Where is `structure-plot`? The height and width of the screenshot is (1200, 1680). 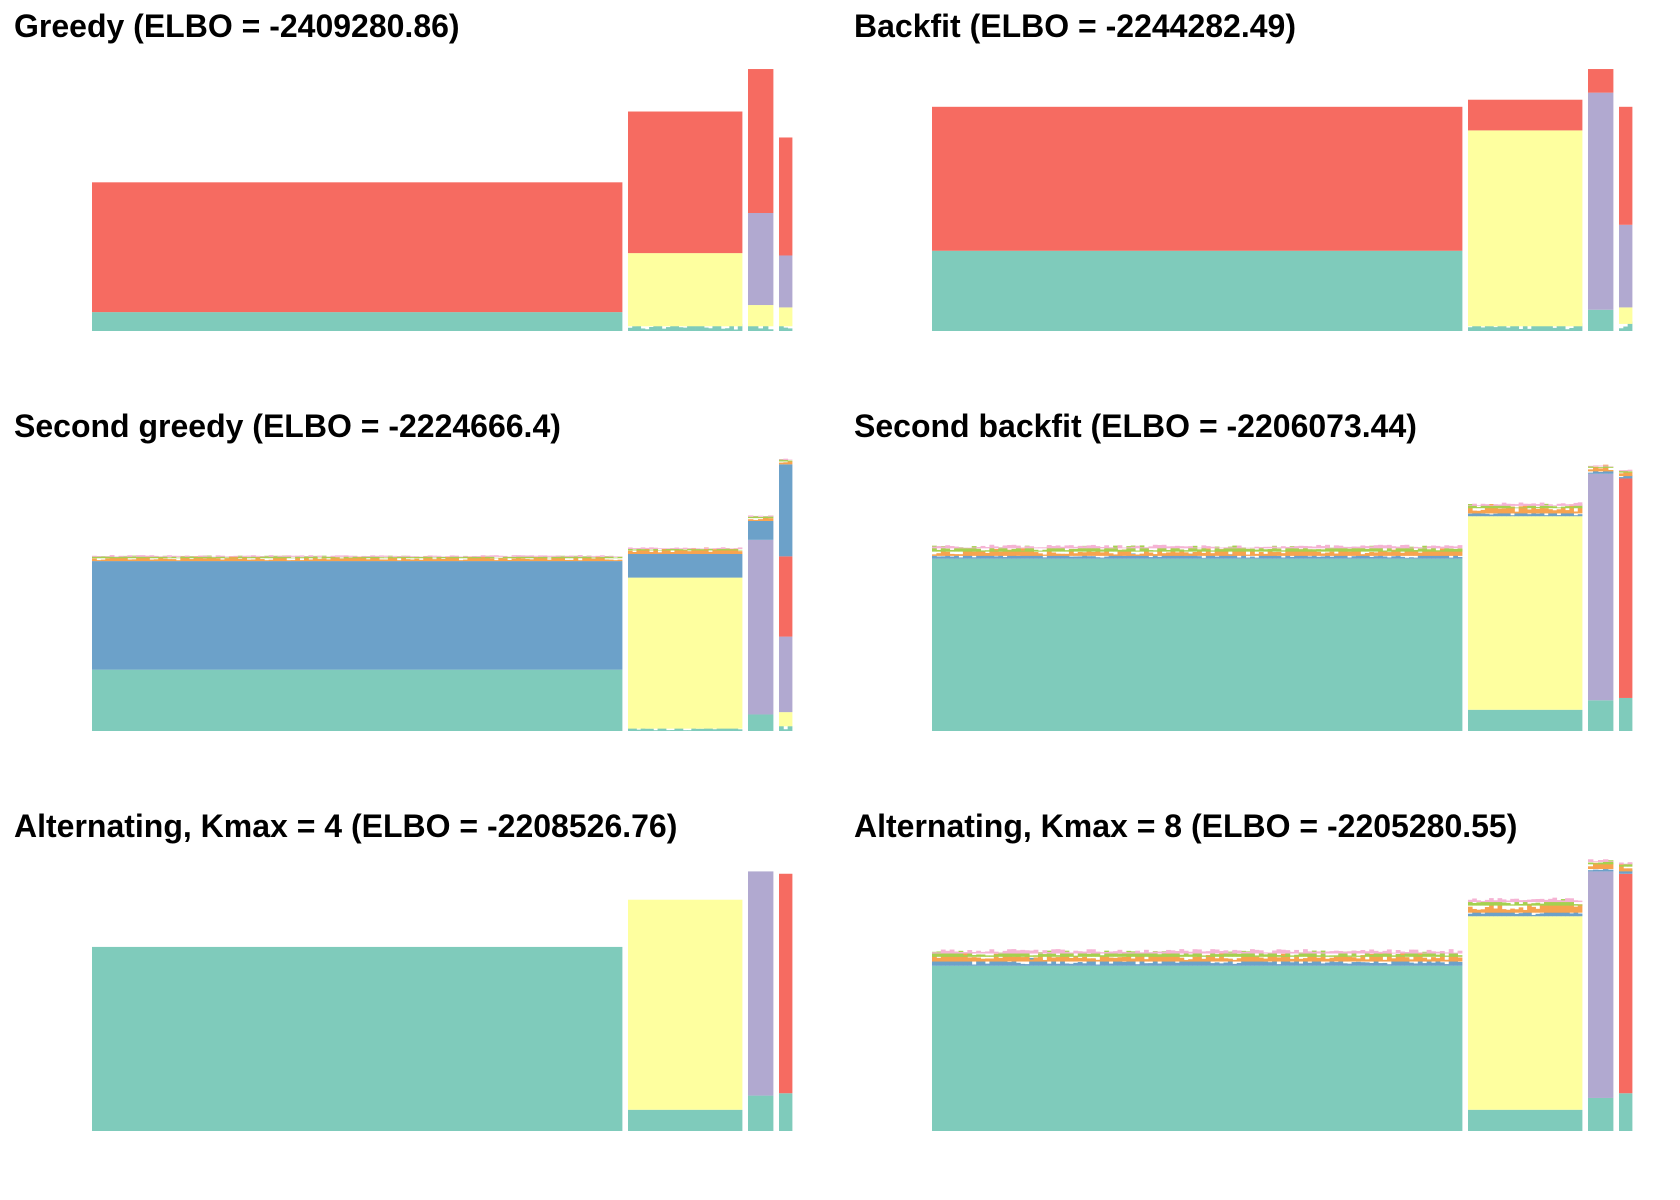 structure-plot is located at coordinates (1282, 200).